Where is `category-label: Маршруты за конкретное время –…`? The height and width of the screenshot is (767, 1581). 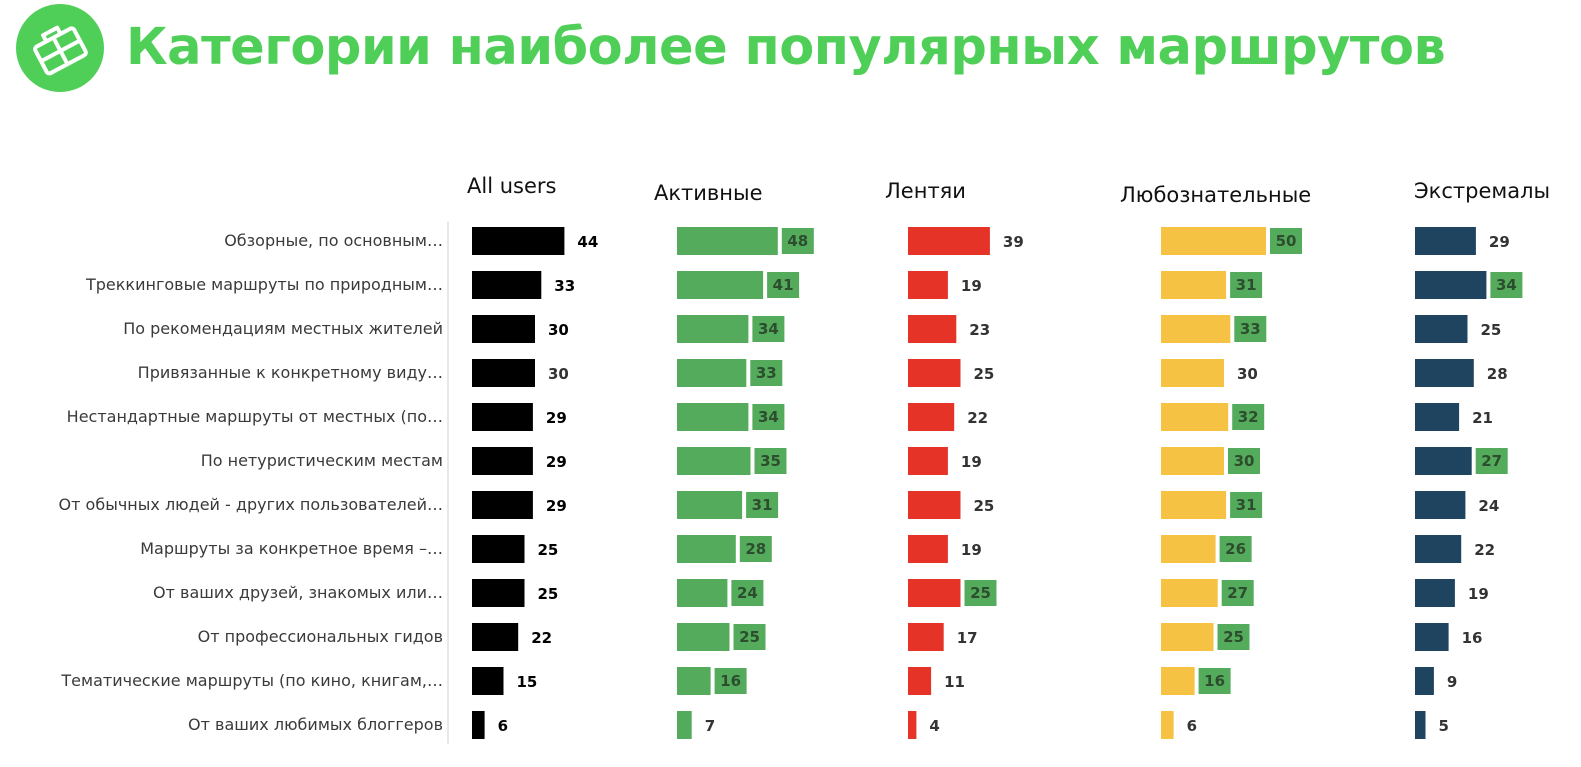
category-label: Маршруты за конкретное время –… is located at coordinates (291, 548).